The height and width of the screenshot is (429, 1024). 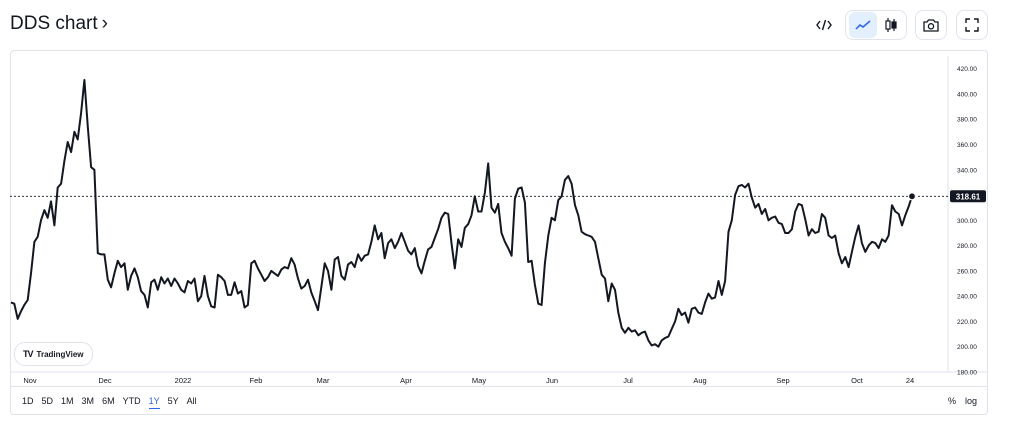 I want to click on x-tick-label: Mar, so click(x=323, y=380).